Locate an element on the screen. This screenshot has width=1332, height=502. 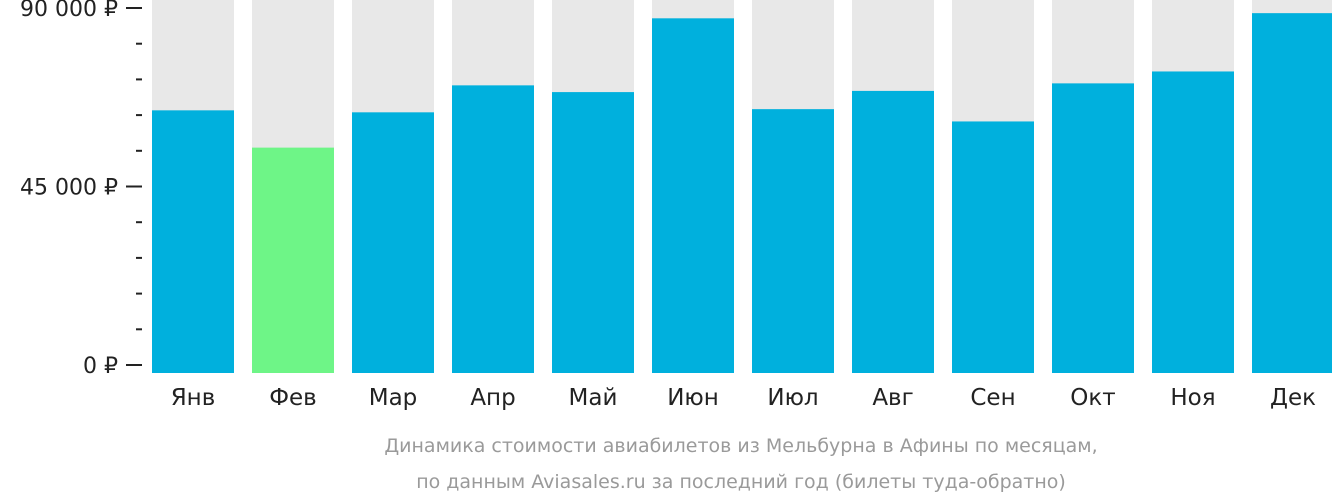
x-tick-label: Май is located at coordinates (593, 398).